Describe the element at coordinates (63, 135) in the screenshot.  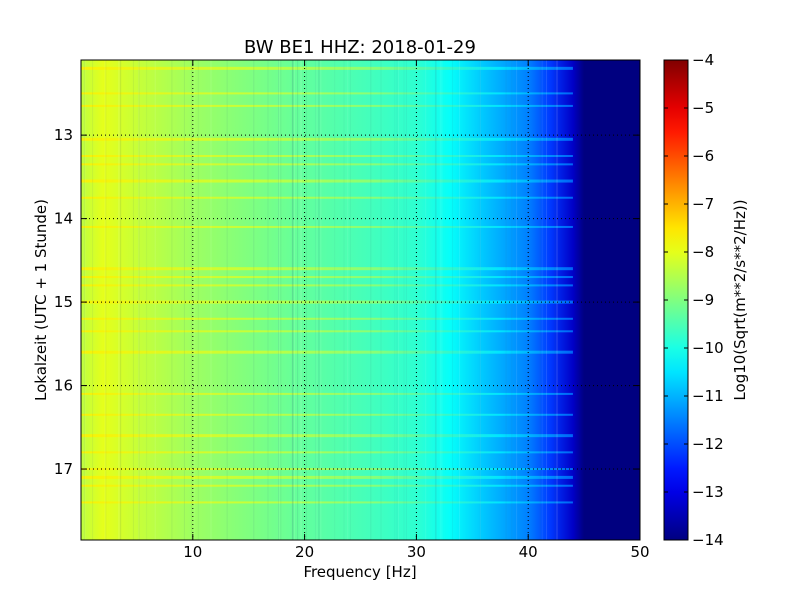
I see `y-tick-label: 13` at that location.